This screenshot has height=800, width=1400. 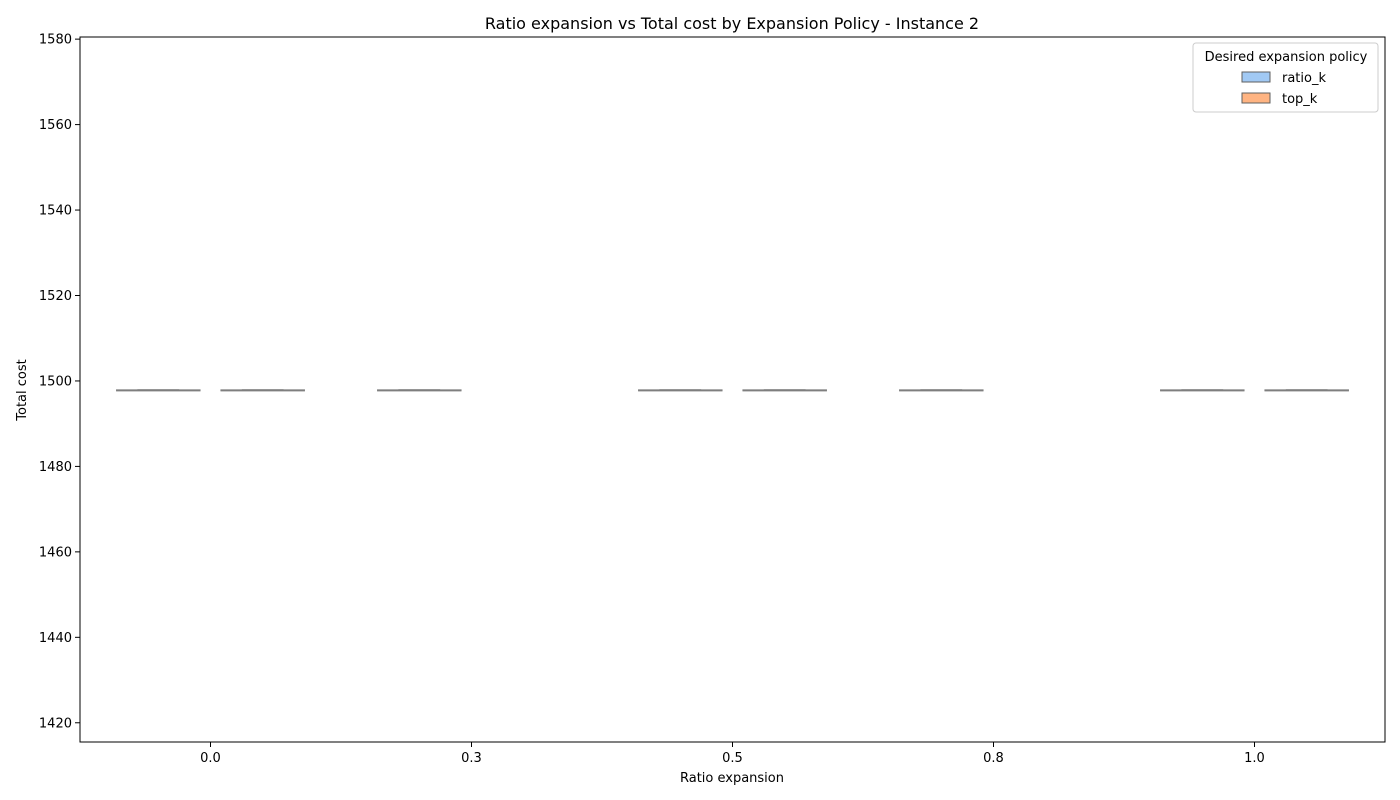 What do you see at coordinates (1254, 758) in the screenshot?
I see `x-tick-label: 1.0` at bounding box center [1254, 758].